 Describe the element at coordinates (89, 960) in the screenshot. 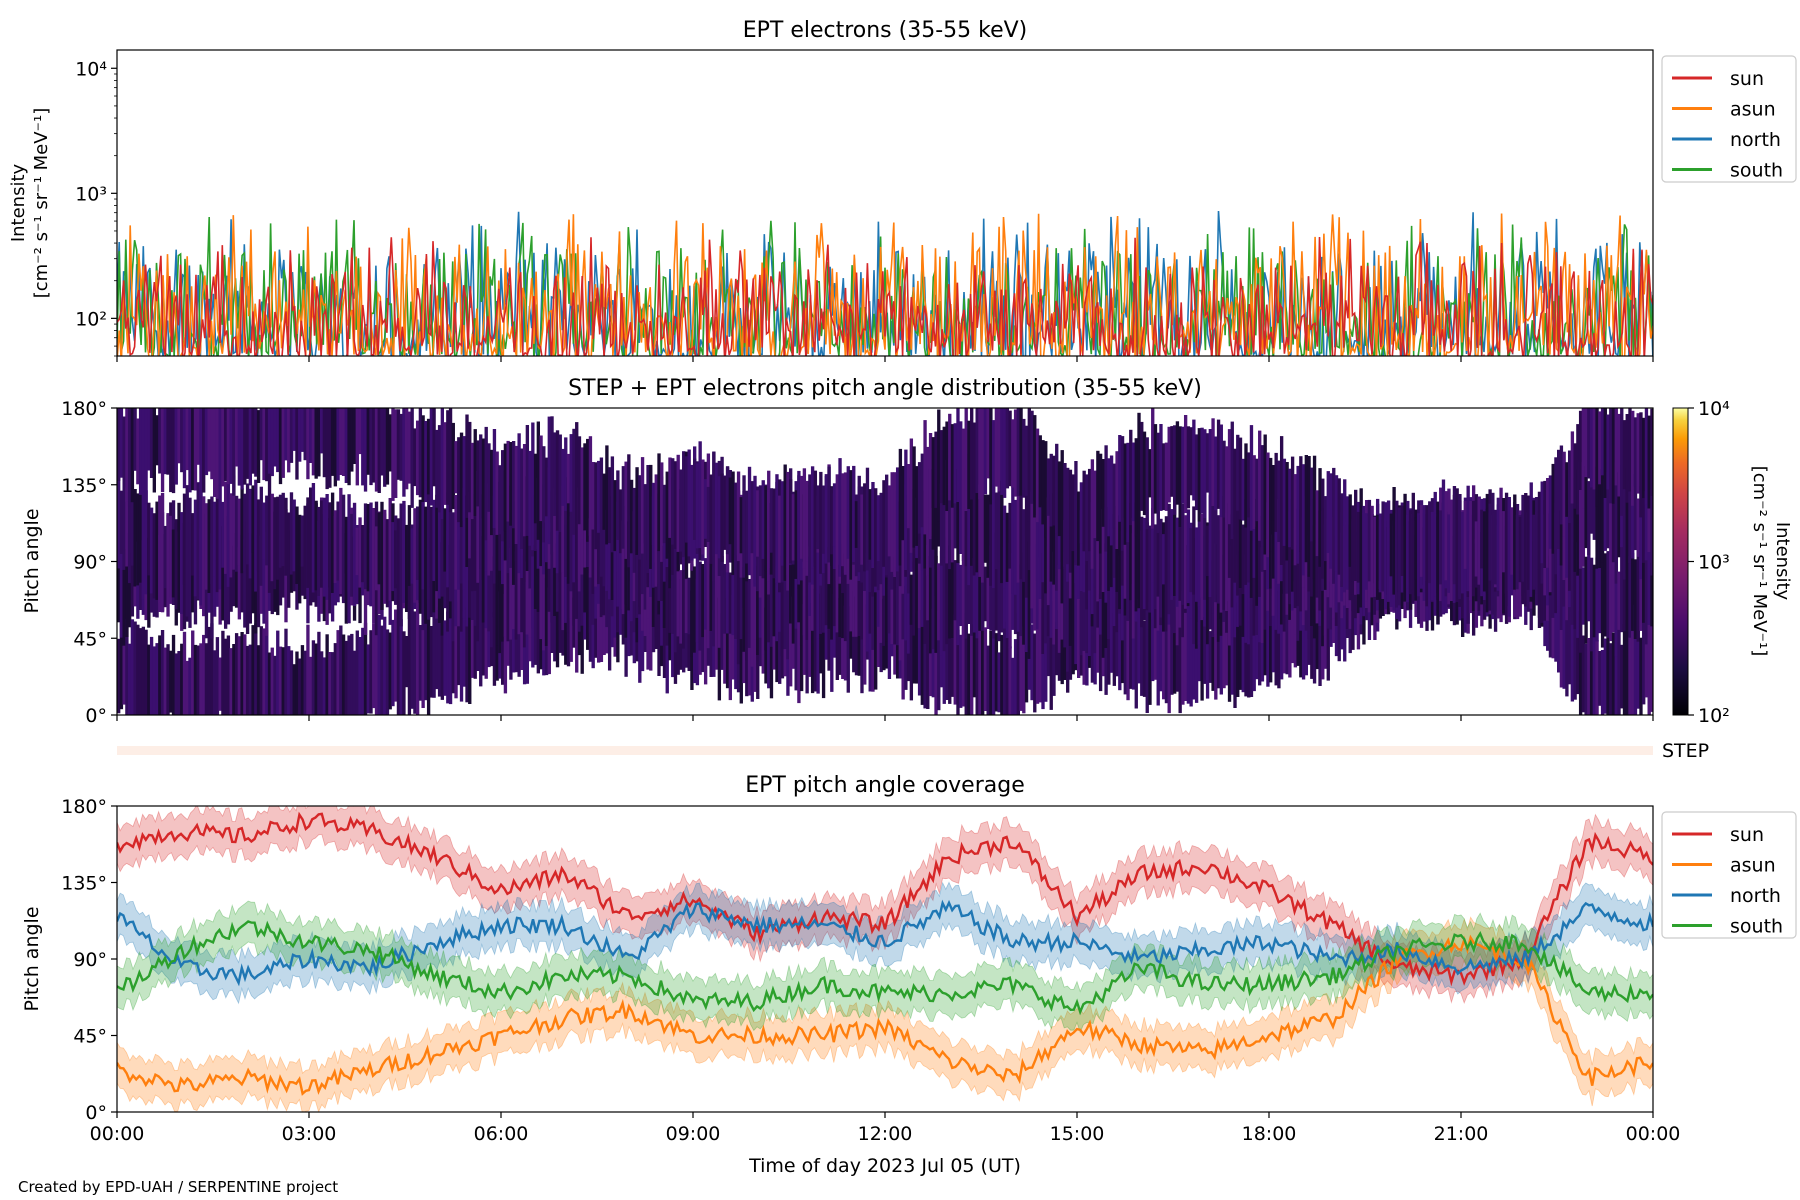

I see `panel3-y-ticks: 0°45°90°135°180°` at that location.